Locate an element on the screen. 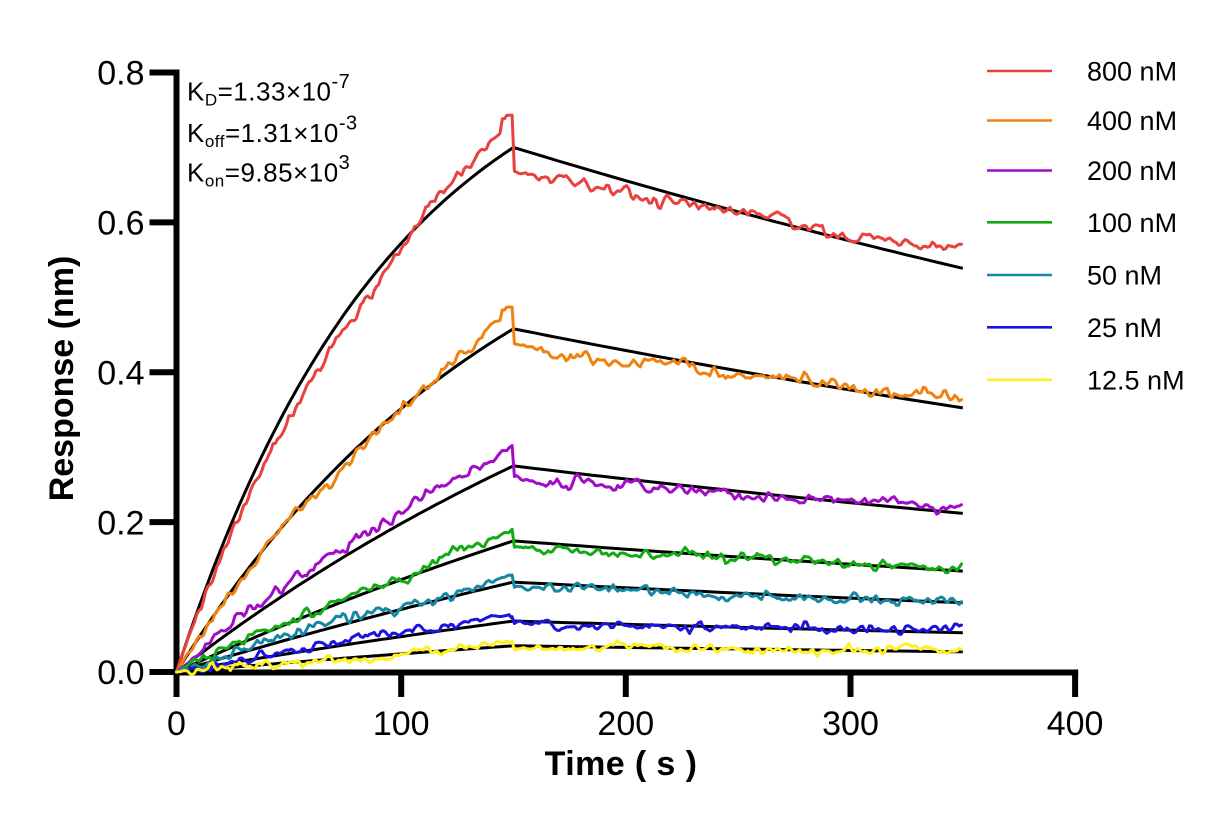 The image size is (1218, 830). svg-text: 100 is located at coordinates (401, 724).